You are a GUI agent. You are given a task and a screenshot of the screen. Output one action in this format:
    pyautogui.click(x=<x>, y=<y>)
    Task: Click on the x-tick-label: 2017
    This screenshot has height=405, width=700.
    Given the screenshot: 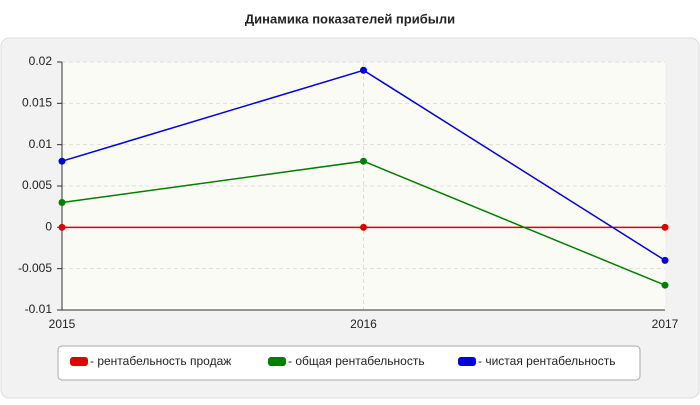 What is the action you would take?
    pyautogui.click(x=665, y=324)
    